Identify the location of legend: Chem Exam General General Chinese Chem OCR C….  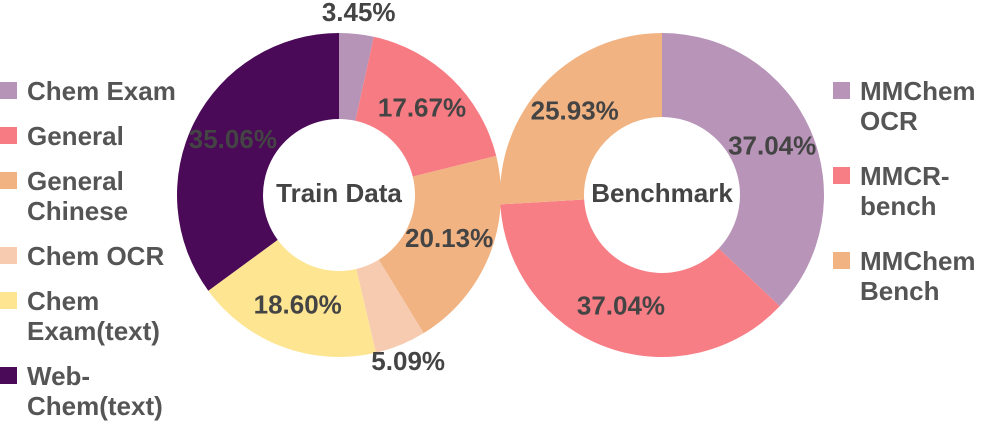
(89, 248).